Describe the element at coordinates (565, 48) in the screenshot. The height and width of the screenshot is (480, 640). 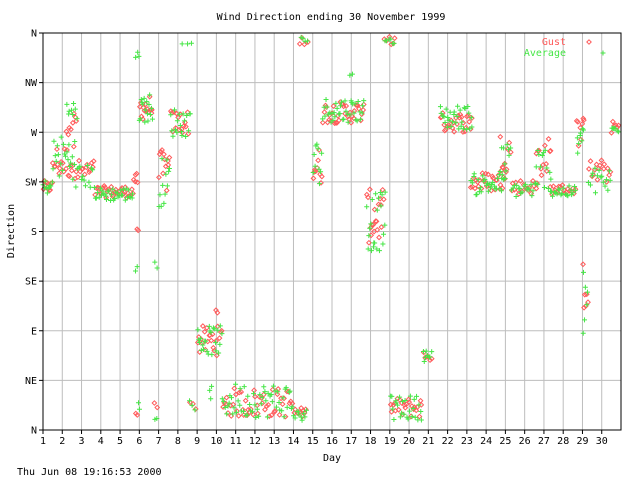
I see `legend: Gust Average` at that location.